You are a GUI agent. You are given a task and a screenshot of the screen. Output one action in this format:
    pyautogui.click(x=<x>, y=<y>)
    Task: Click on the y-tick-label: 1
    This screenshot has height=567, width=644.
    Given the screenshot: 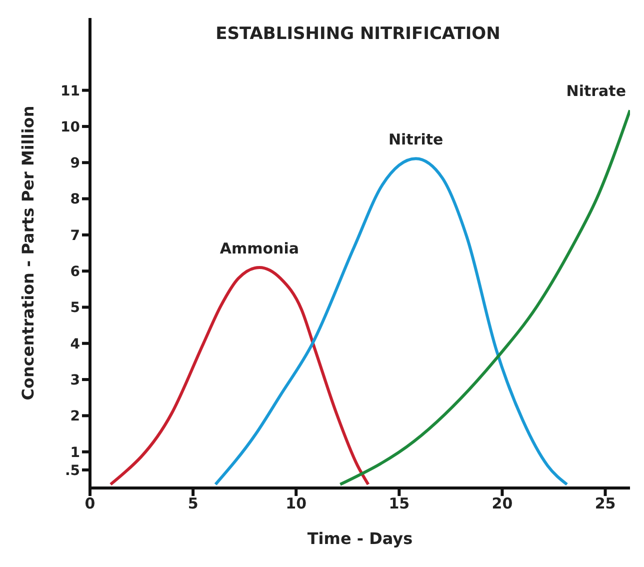 What is the action you would take?
    pyautogui.click(x=75, y=452)
    